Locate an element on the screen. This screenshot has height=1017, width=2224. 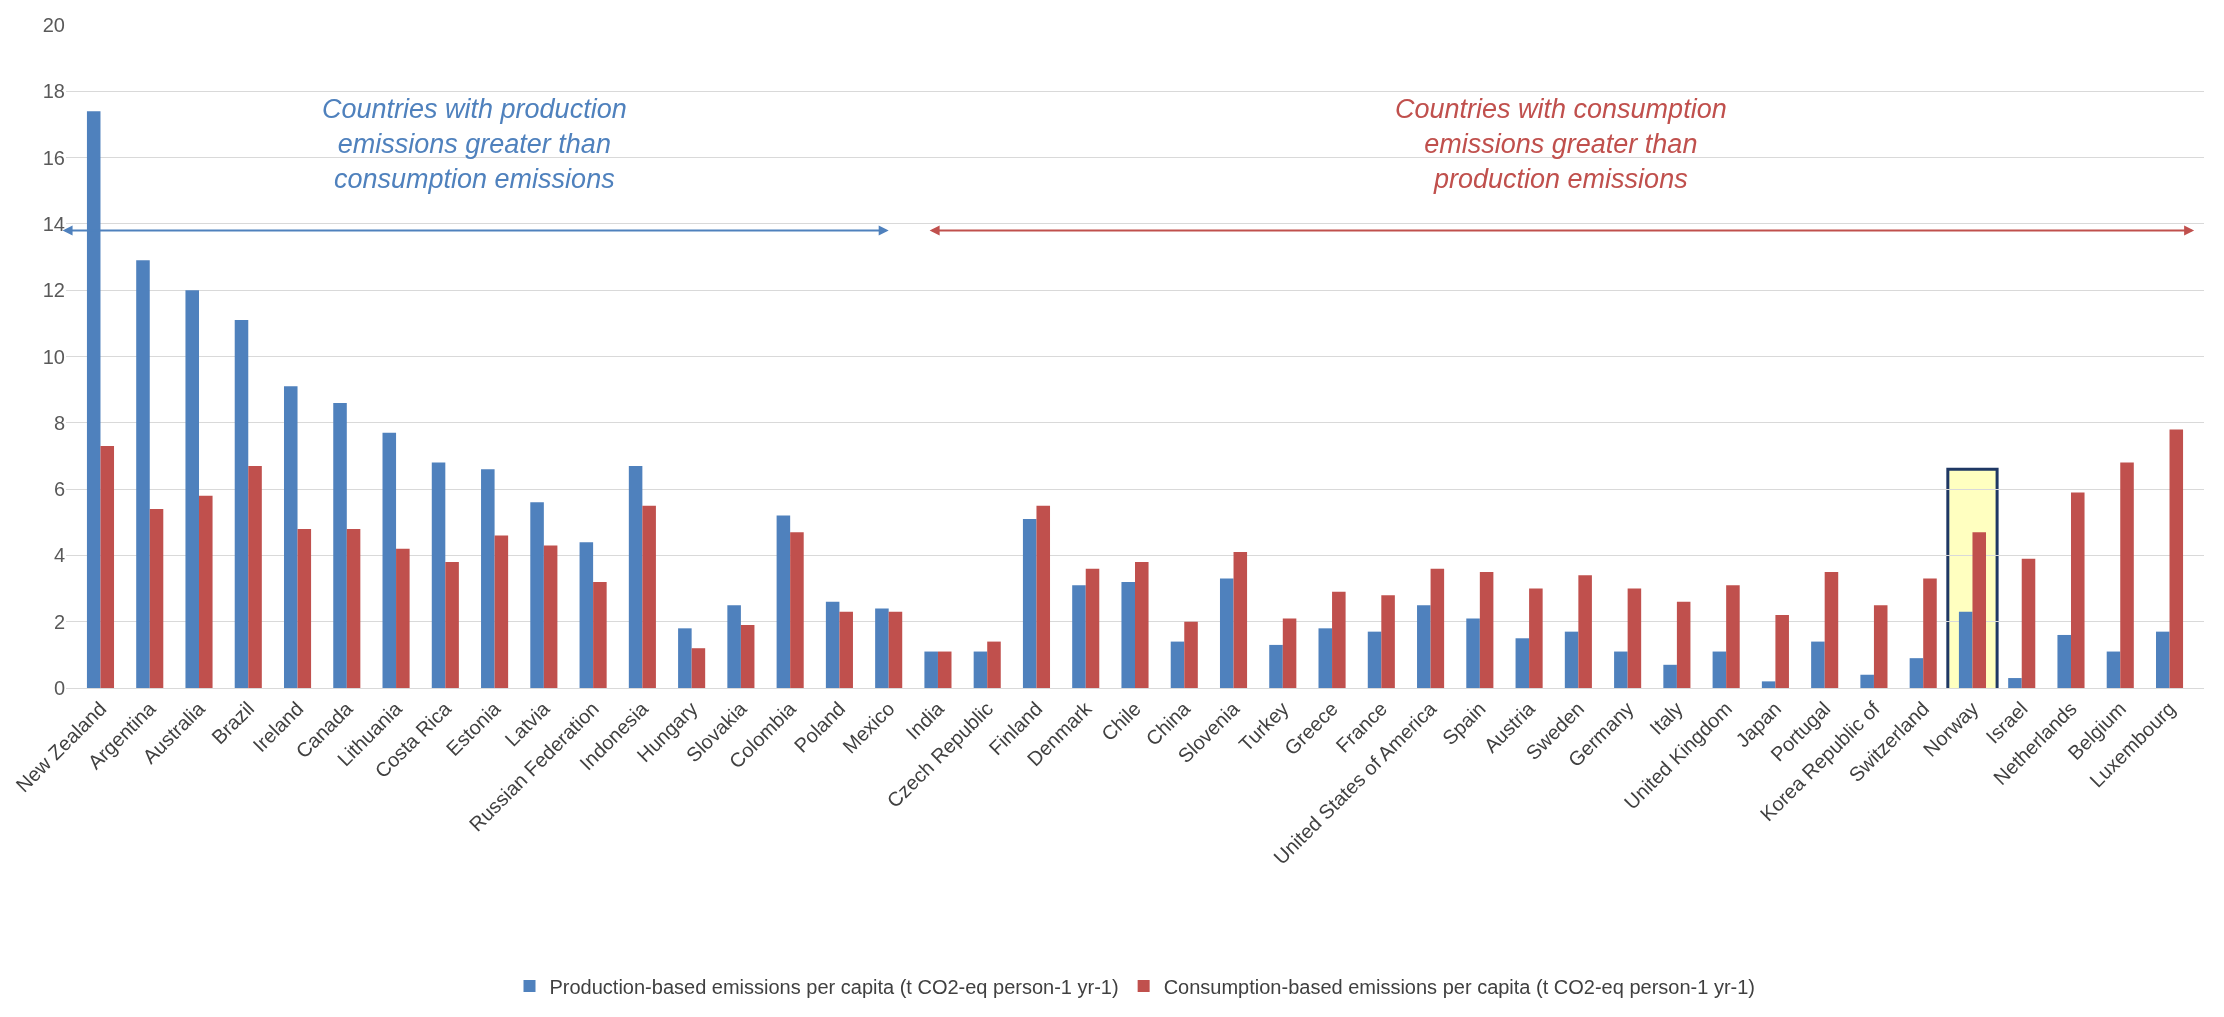
y-tick-label: 20 is located at coordinates (53, 25).